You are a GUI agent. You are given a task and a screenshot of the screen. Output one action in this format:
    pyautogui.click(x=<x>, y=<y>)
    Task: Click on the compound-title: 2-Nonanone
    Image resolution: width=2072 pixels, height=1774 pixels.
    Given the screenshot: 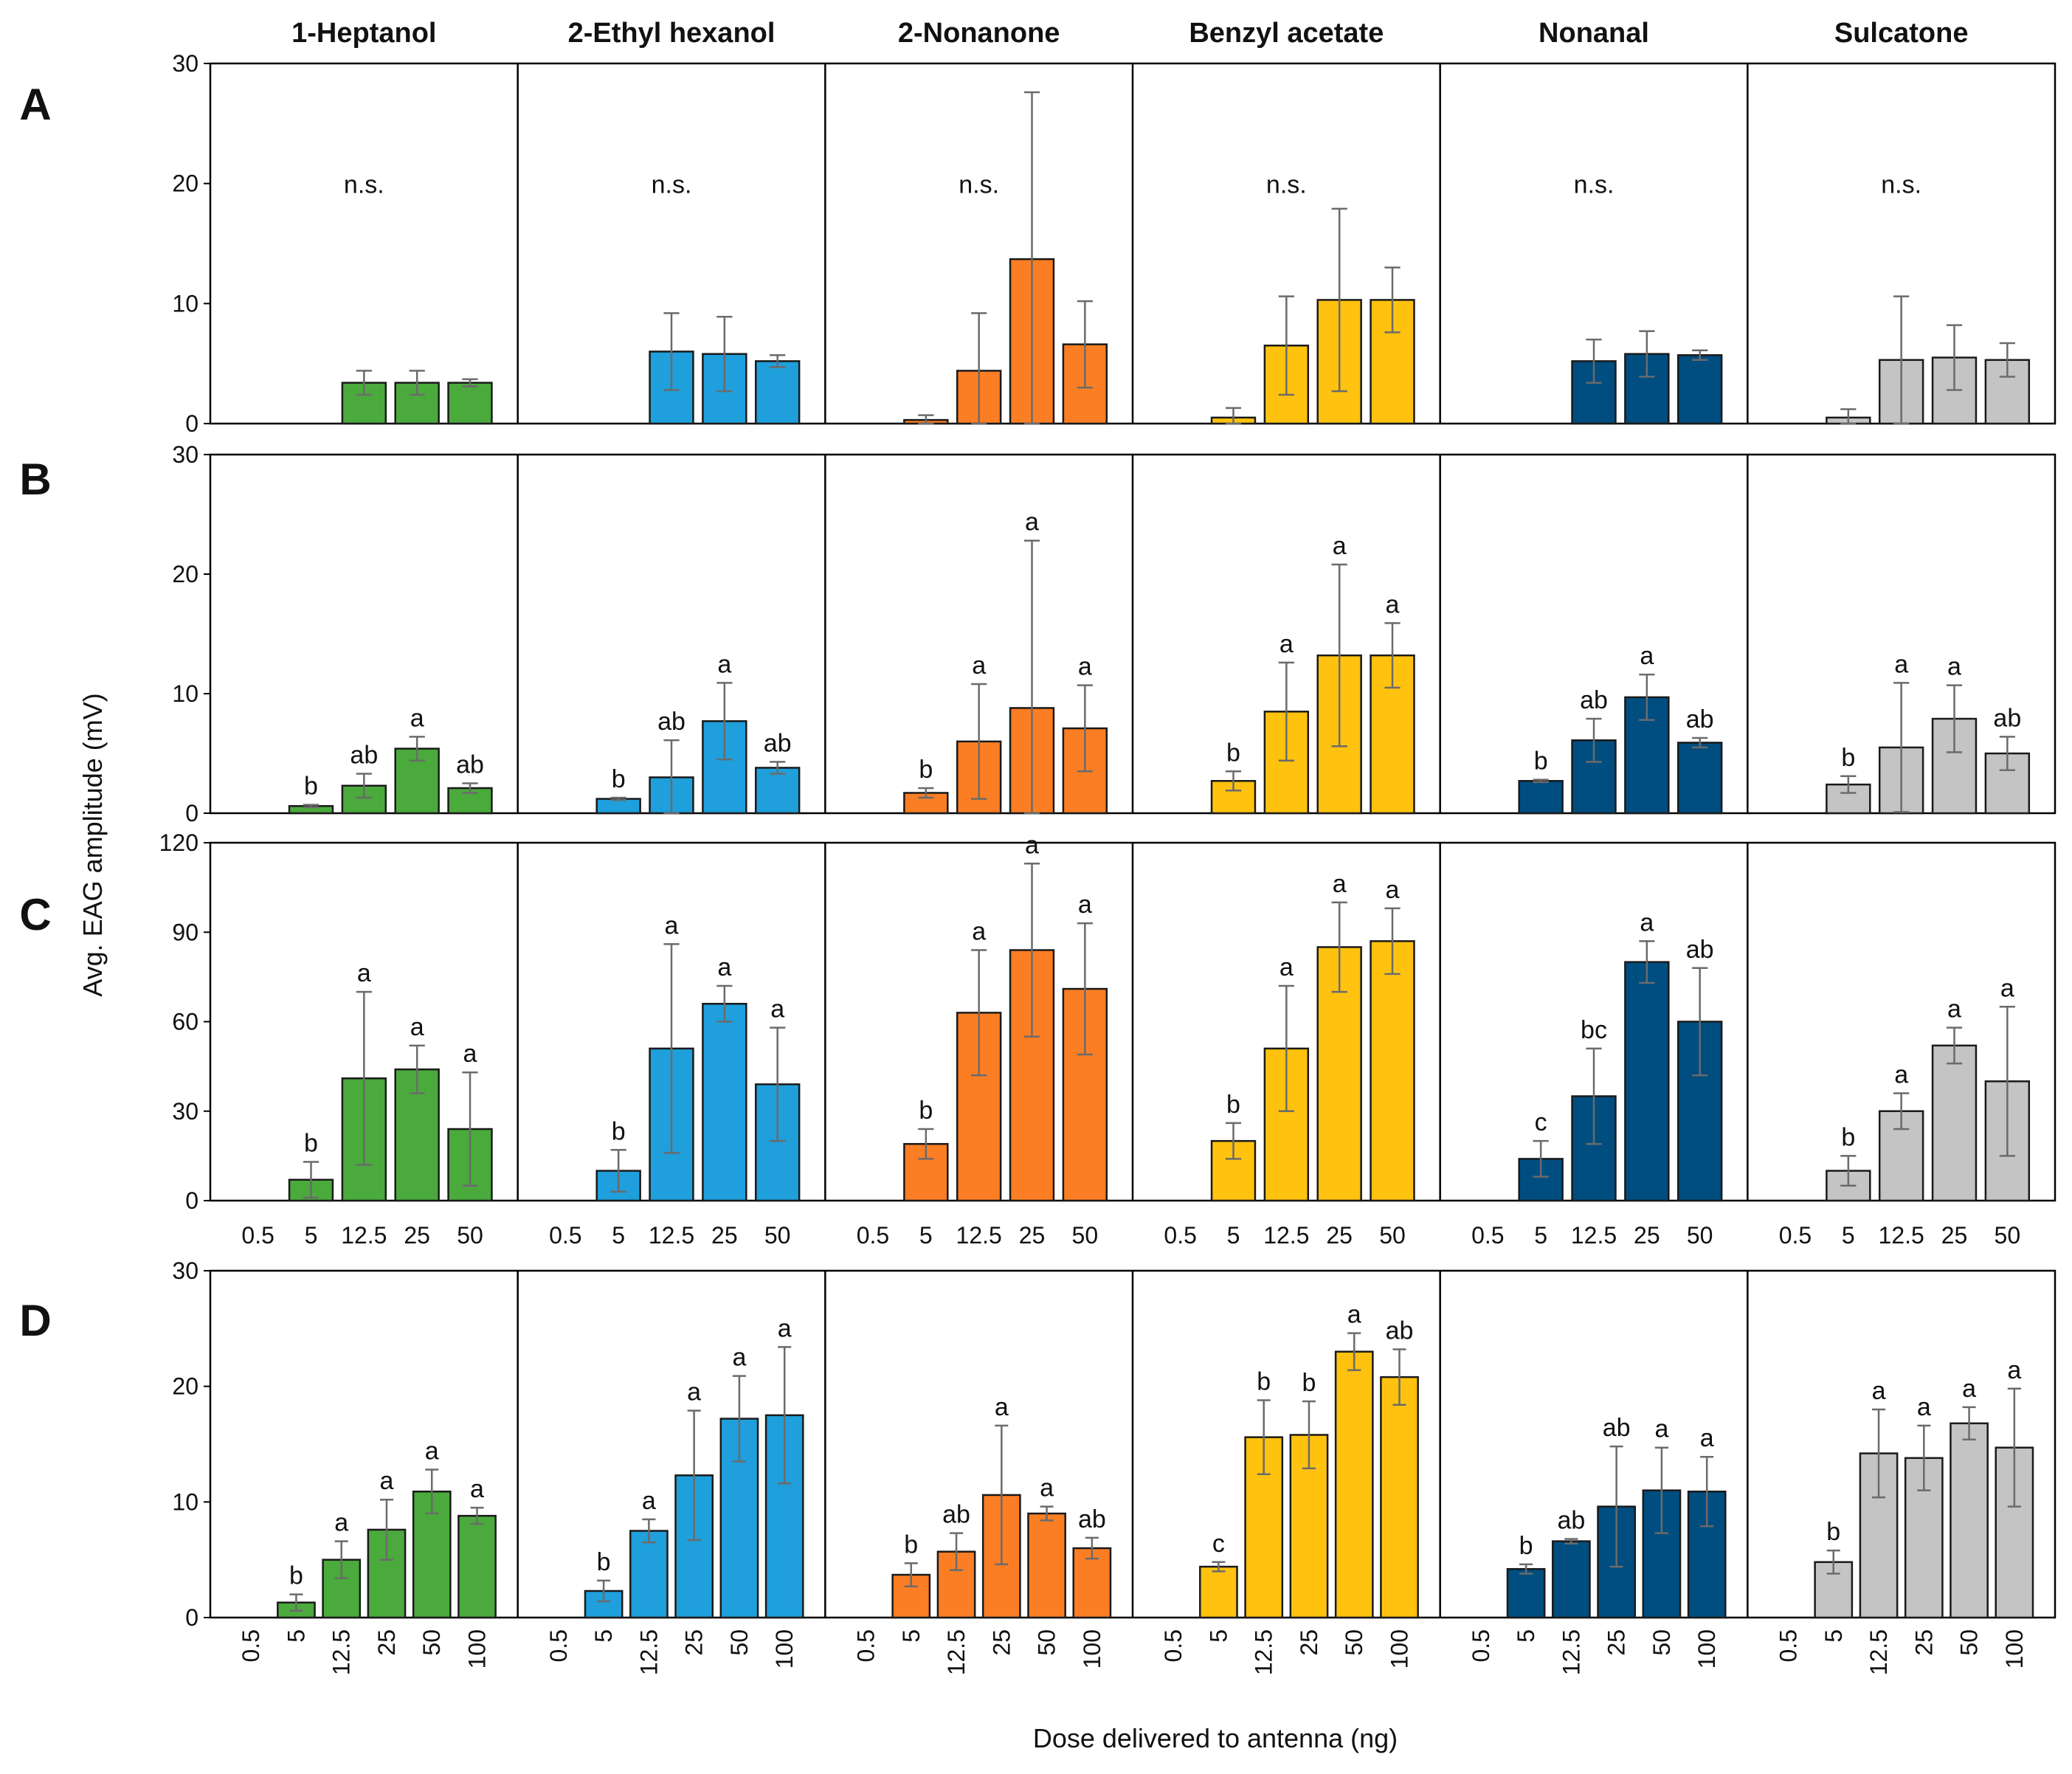 What is the action you would take?
    pyautogui.click(x=979, y=33)
    